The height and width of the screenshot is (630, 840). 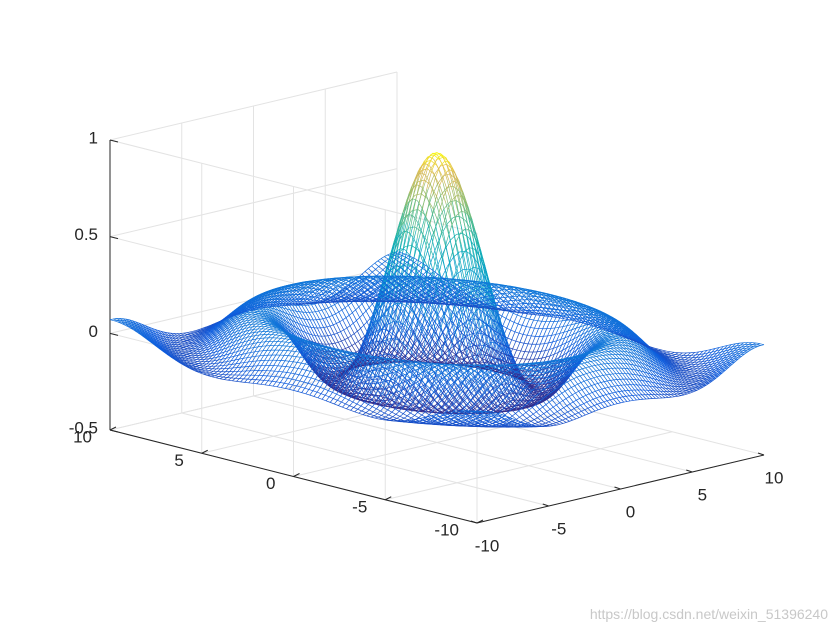 What do you see at coordinates (529, 466) in the screenshot?
I see `gridline` at bounding box center [529, 466].